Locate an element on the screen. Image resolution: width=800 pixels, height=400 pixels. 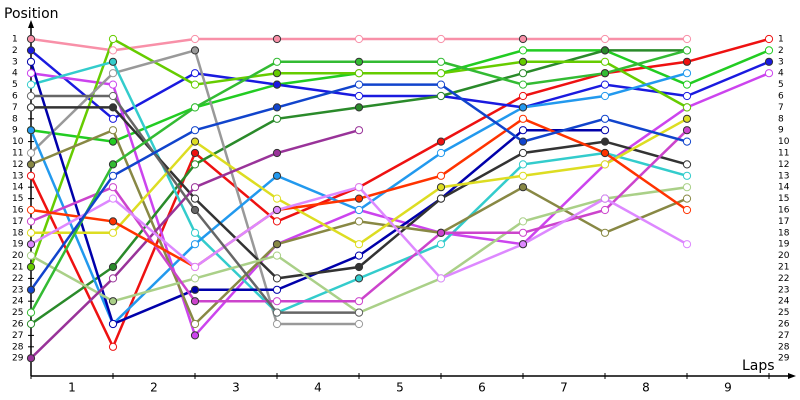
y-tick-label: 25 is located at coordinates (17, 313).